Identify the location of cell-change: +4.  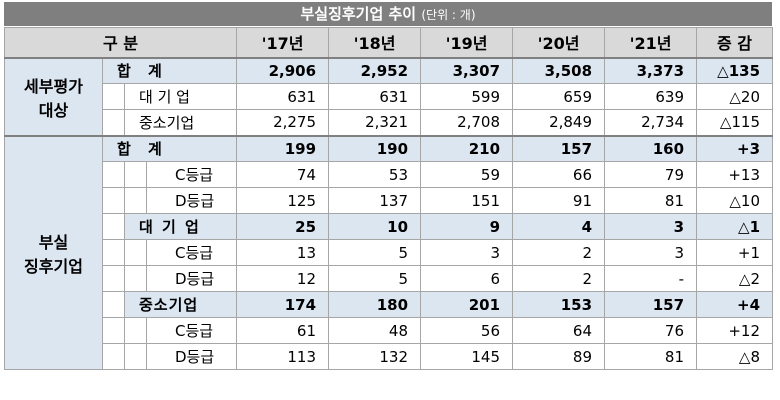
(735, 304).